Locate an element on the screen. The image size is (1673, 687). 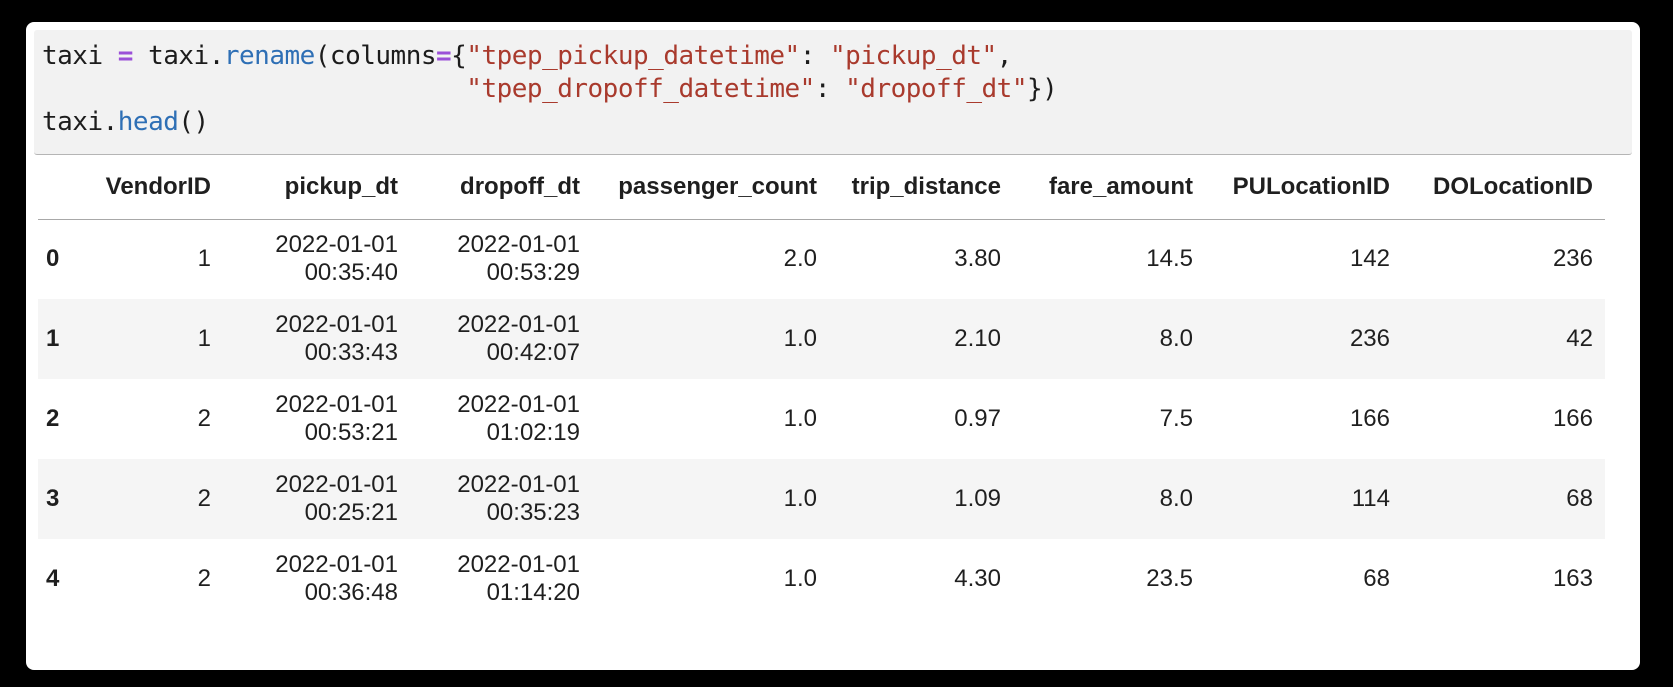
code-token-string: "pickup_dt" is located at coordinates (913, 56).